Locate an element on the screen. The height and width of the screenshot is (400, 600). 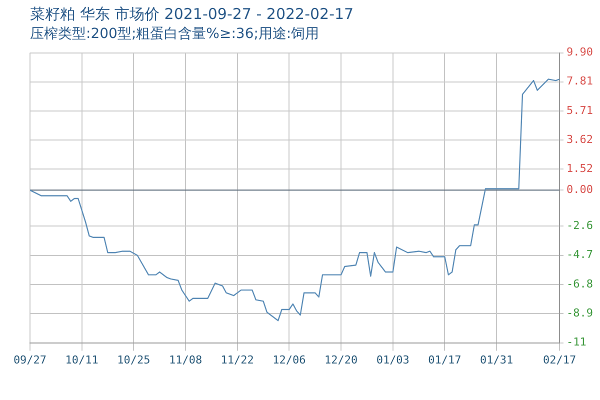
y2-tick-label: 9.90 is located at coordinates (580, 52).